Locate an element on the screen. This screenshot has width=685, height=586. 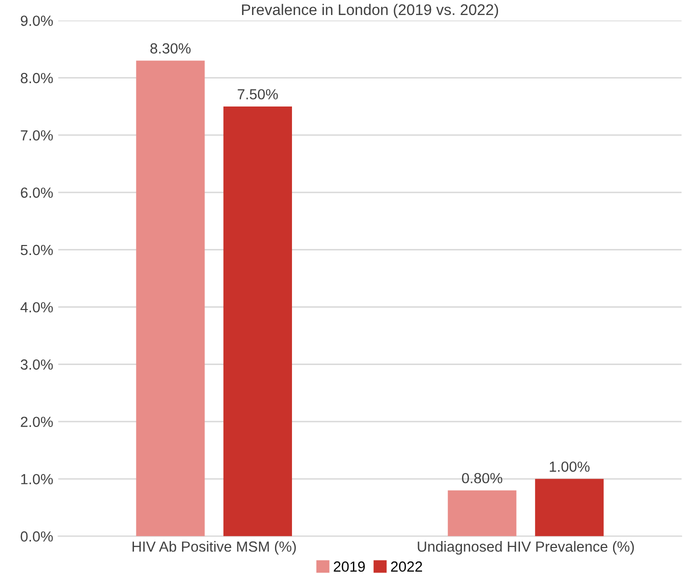
data-label: 1.00% is located at coordinates (570, 467).